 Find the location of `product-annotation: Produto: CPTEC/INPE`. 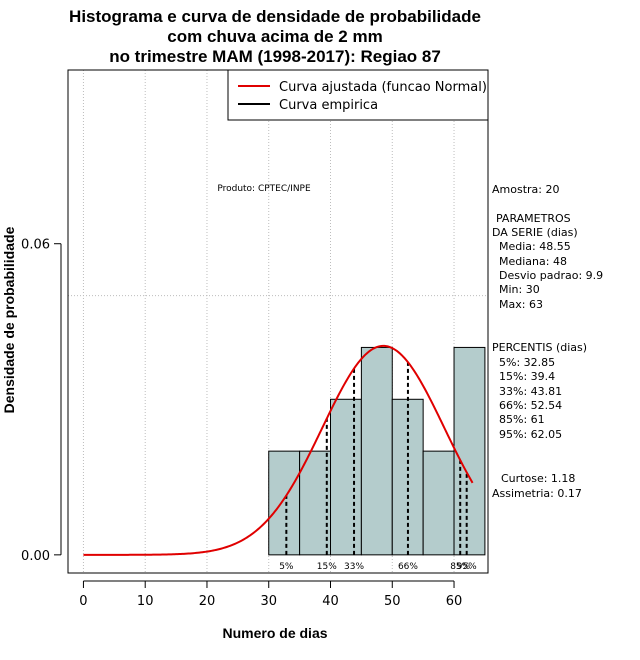

product-annotation: Produto: CPTEC/INPE is located at coordinates (264, 189).